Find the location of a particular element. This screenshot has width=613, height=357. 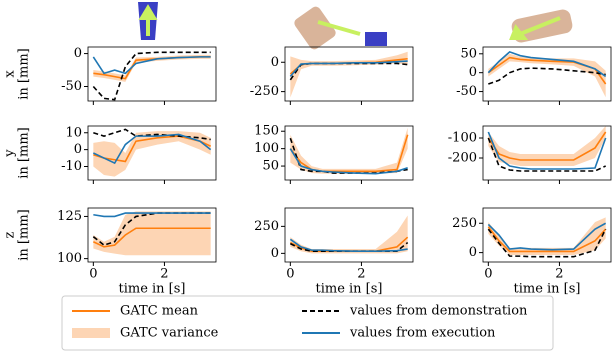

legend-label: GATC variance is located at coordinates (169, 333).